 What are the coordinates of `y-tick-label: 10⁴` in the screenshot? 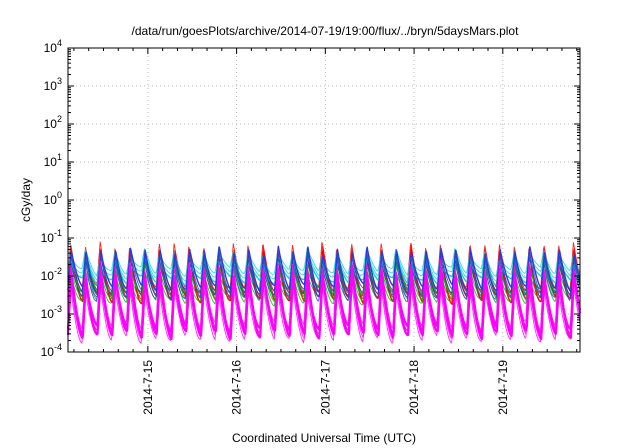 It's located at (53, 46).